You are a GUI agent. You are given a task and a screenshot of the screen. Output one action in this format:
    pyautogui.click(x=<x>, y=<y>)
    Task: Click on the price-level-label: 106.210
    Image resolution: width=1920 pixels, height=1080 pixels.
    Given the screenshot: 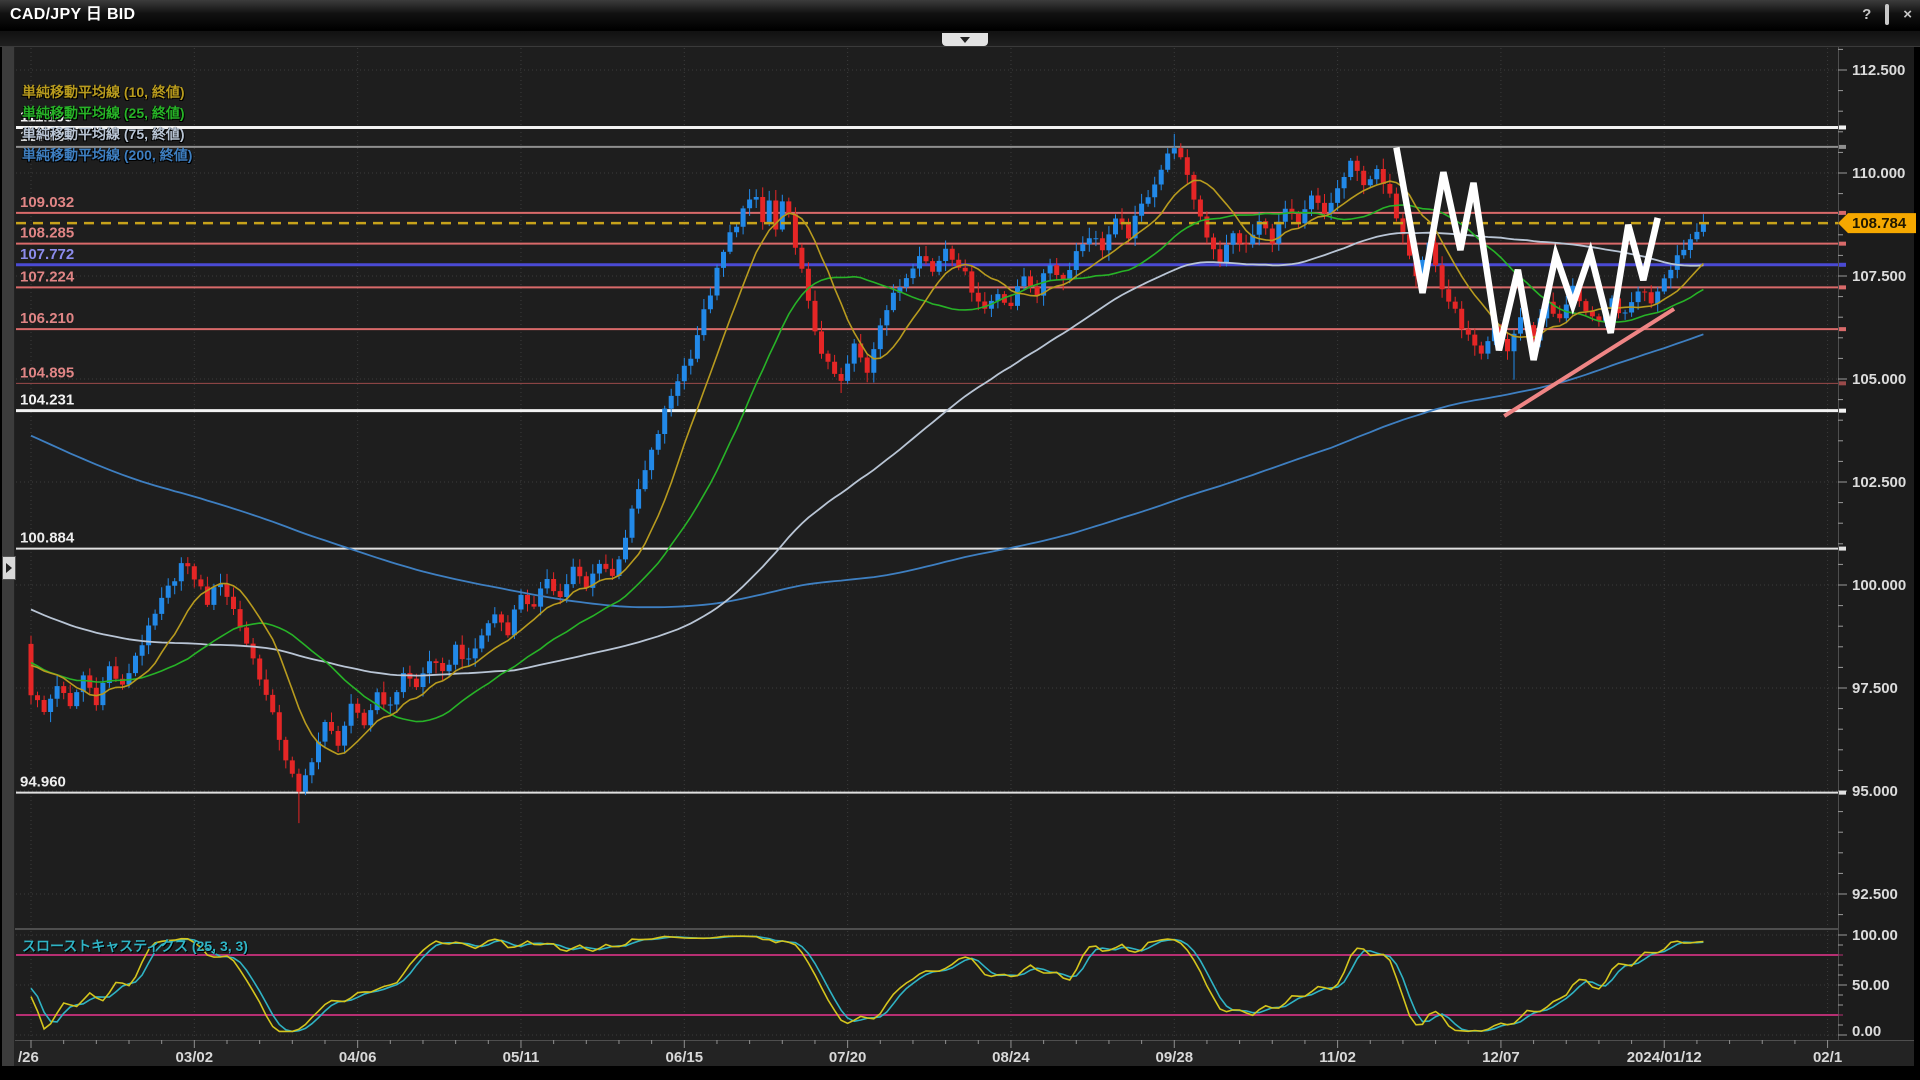 What is the action you would take?
    pyautogui.click(x=47, y=318)
    